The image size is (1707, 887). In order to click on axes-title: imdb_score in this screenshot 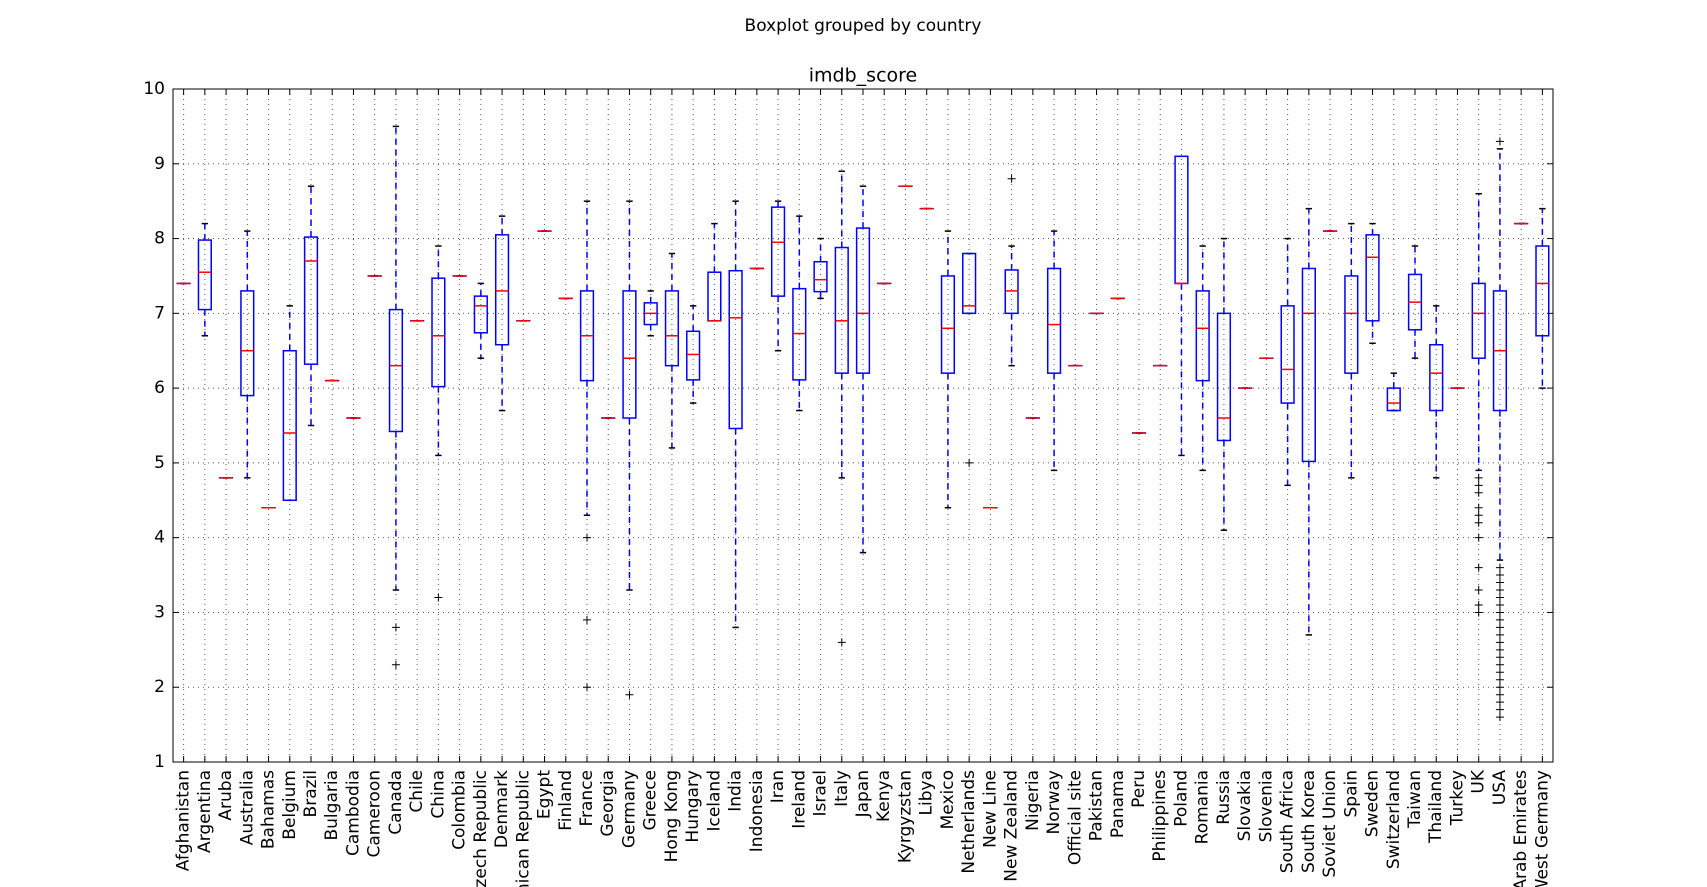, I will do `click(863, 76)`.